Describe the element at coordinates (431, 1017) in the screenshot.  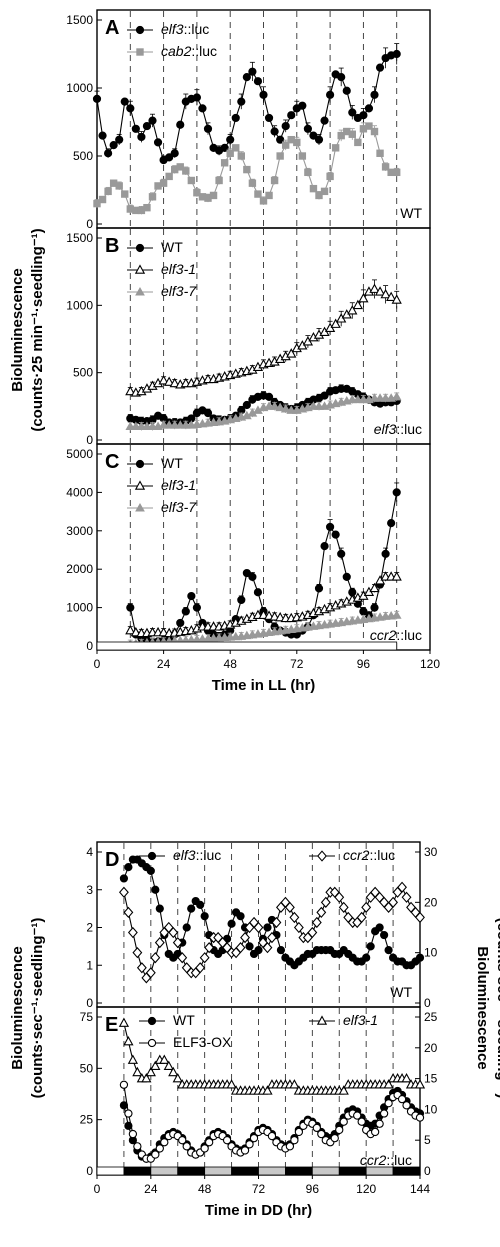
I see `y-tick-right-label: 25` at that location.